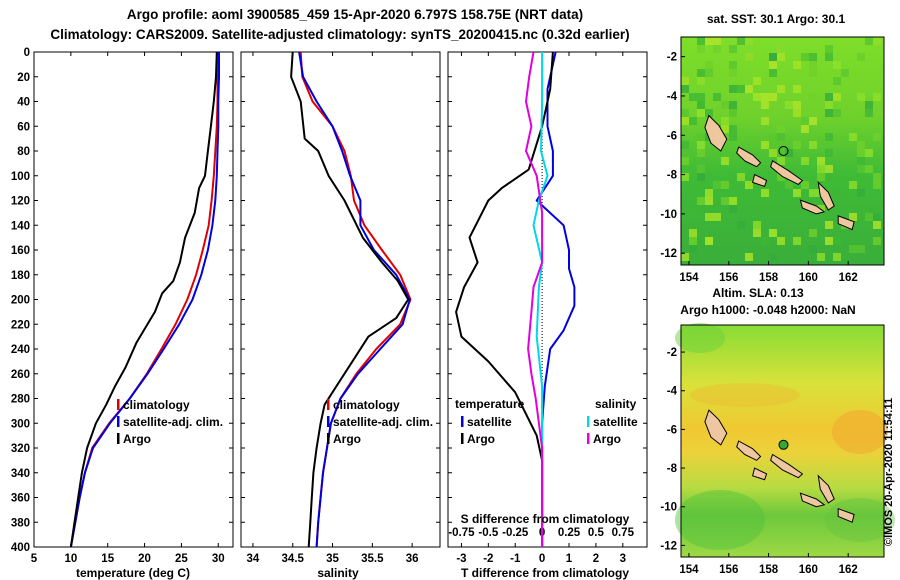 This screenshot has height=580, width=900. What do you see at coordinates (328, 438) in the screenshot?
I see `legend-swatch-argo` at bounding box center [328, 438].